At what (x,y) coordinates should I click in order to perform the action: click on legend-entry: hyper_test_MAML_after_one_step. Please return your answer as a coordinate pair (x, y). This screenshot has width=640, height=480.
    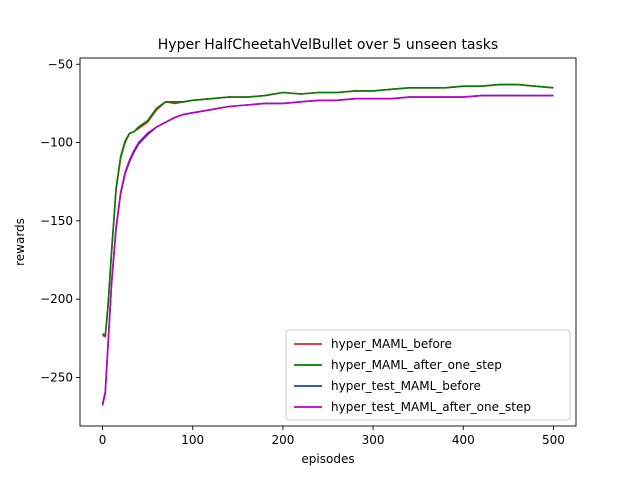
    Looking at the image, I should click on (431, 407).